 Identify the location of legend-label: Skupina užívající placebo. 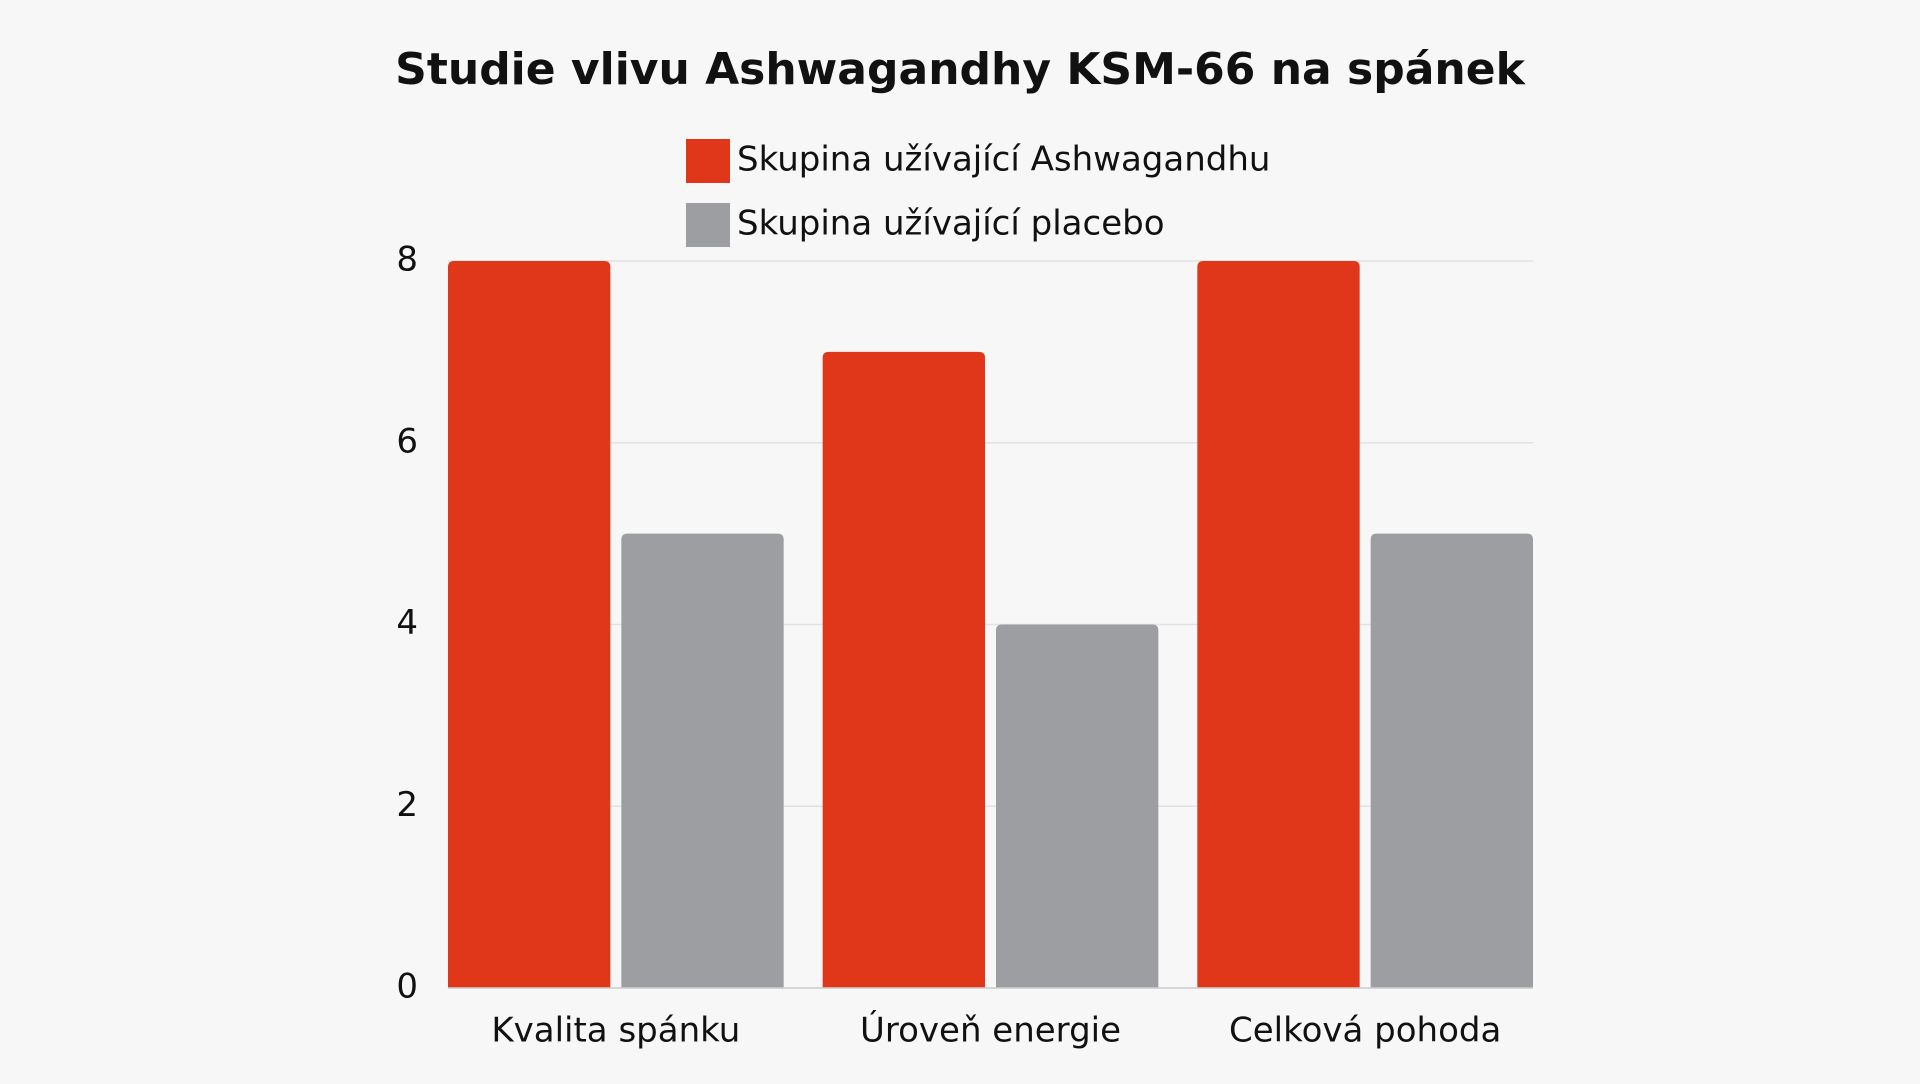
(951, 224).